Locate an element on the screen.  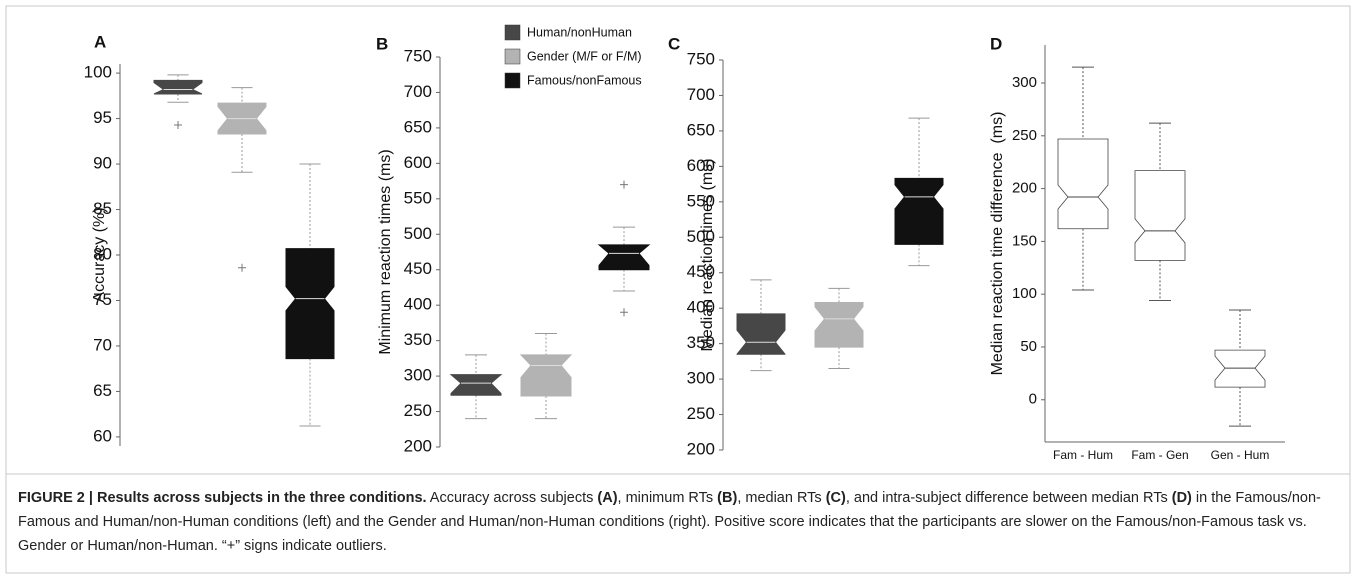
y-axis-label: Median reaction time difference (ms) is located at coordinates (997, 244).